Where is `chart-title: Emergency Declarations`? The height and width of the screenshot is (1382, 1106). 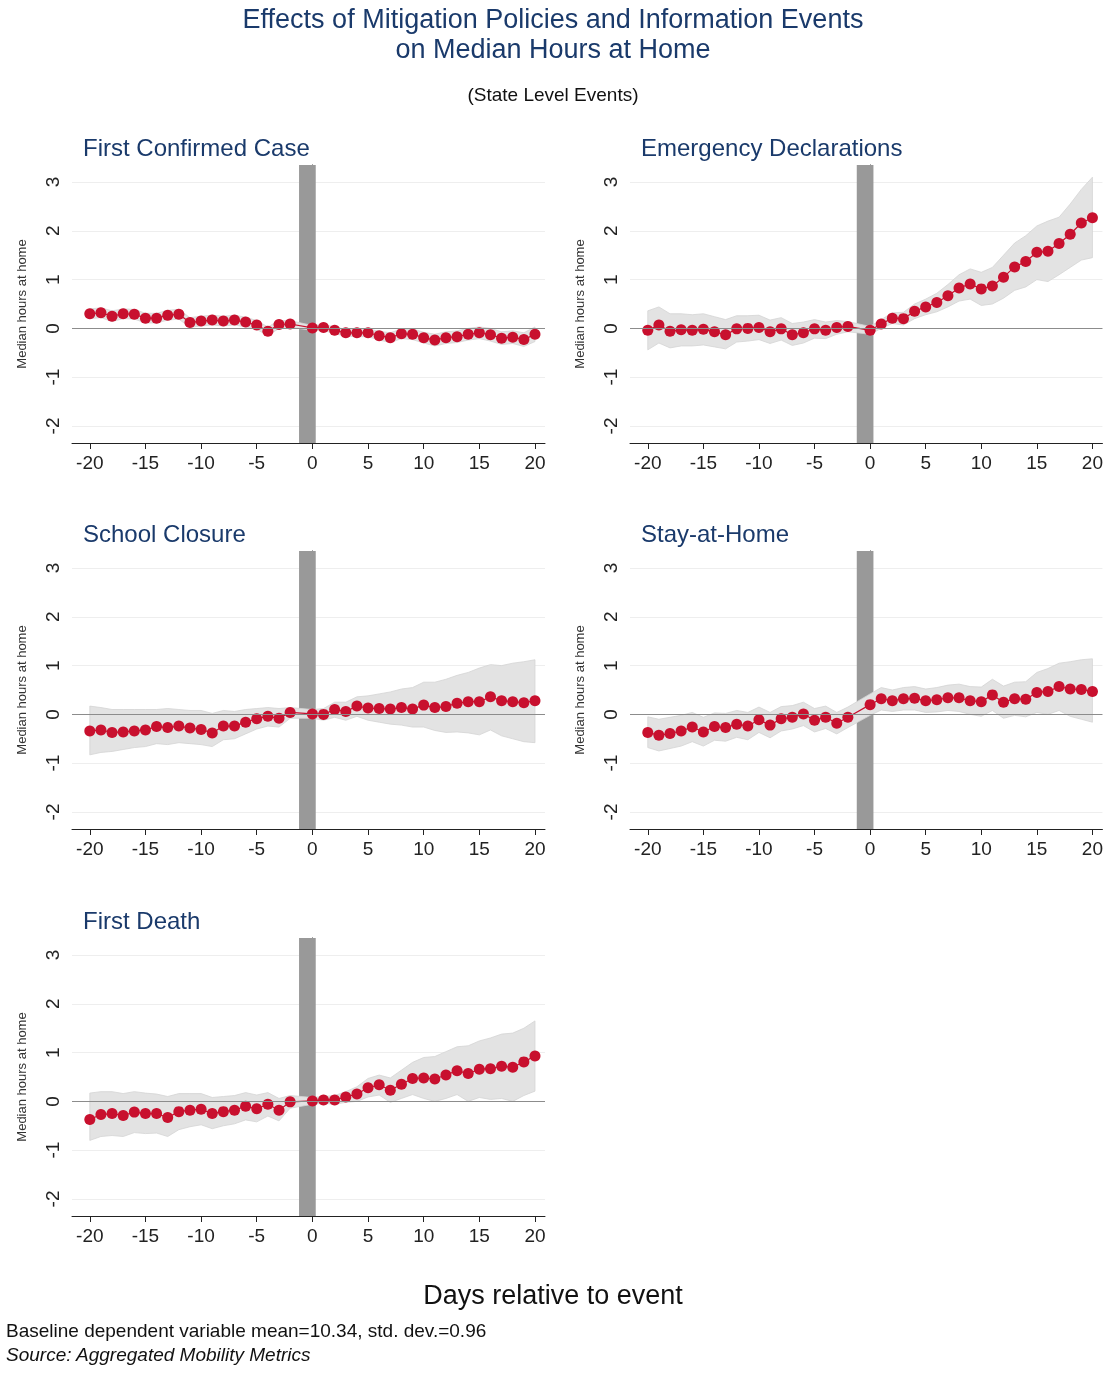
chart-title: Emergency Declarations is located at coordinates (772, 147).